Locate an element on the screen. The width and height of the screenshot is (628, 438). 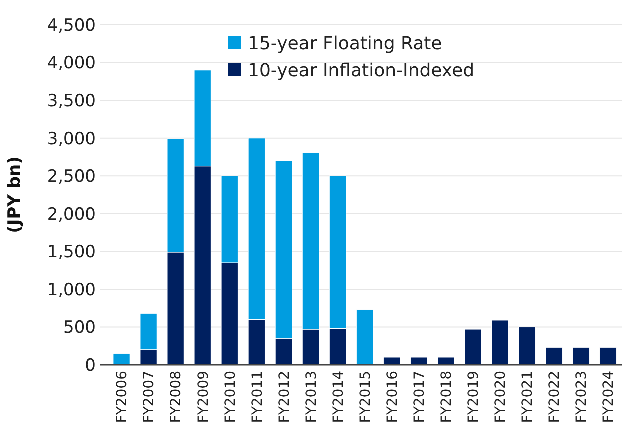
y-tick-label: 500 is located at coordinates (80, 328).